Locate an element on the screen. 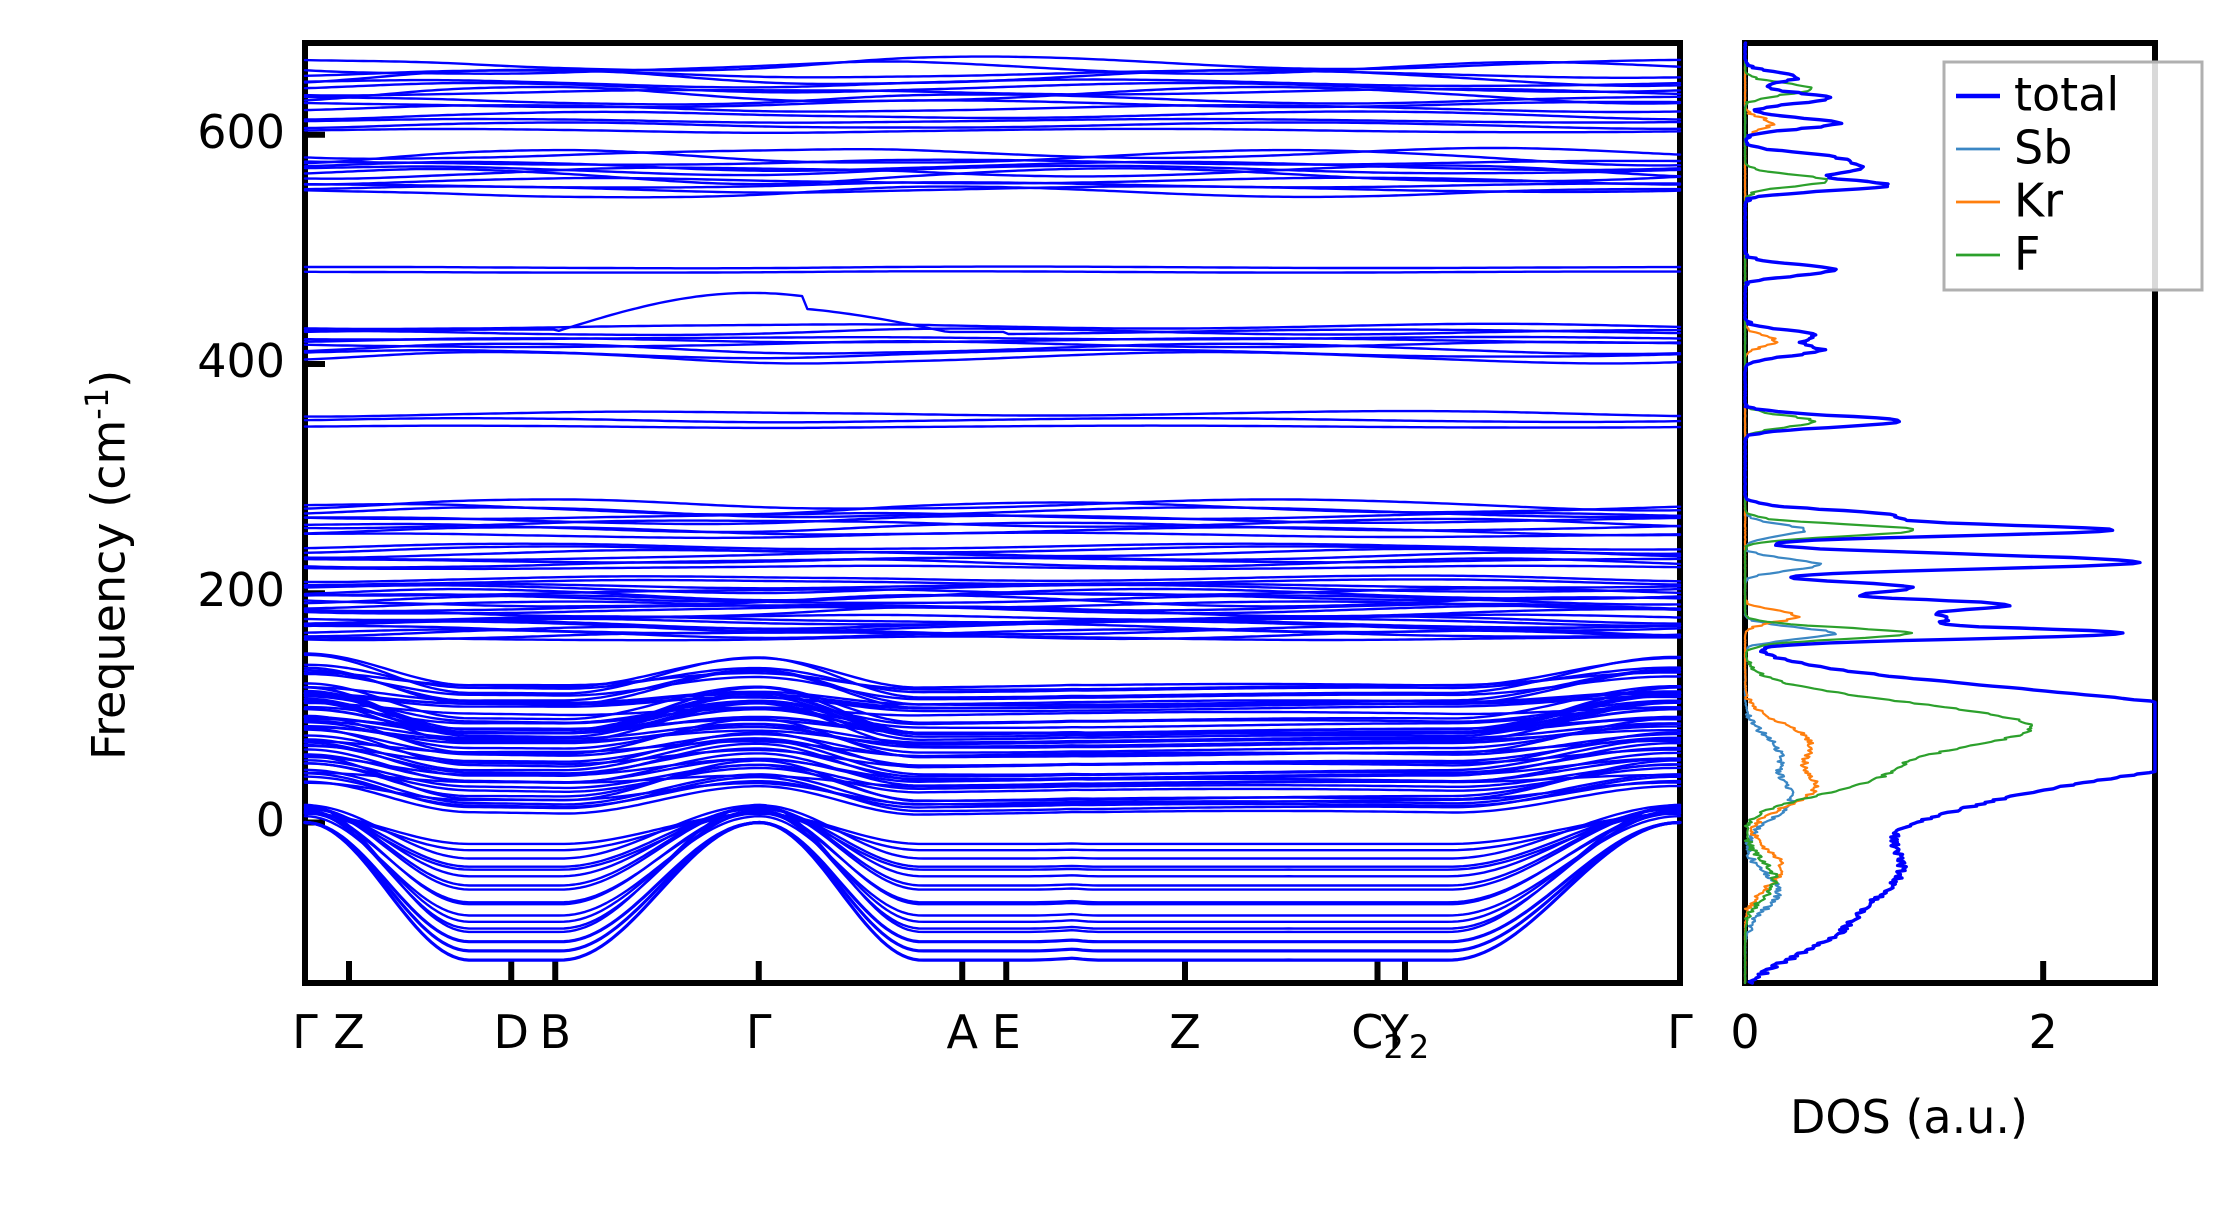 The width and height of the screenshot is (2222, 1220). legend-label-f: F is located at coordinates (2027, 254).